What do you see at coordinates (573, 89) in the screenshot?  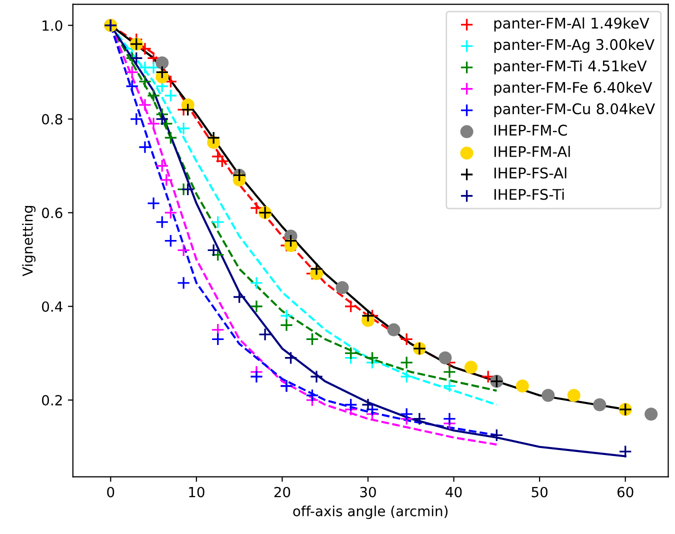 I see `legend-label: panter-FM-Fe 6.40keV` at bounding box center [573, 89].